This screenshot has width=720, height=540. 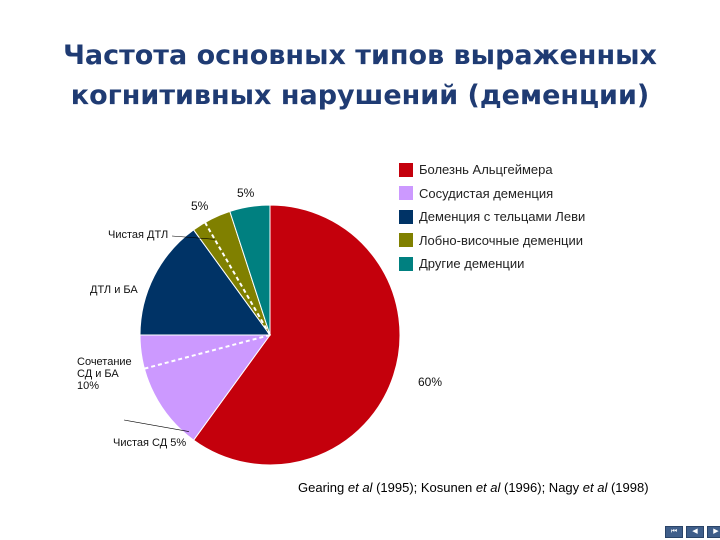 What do you see at coordinates (114, 290) in the screenshot?
I see `annotation-dlb-and-ad: ДТЛ и БА` at bounding box center [114, 290].